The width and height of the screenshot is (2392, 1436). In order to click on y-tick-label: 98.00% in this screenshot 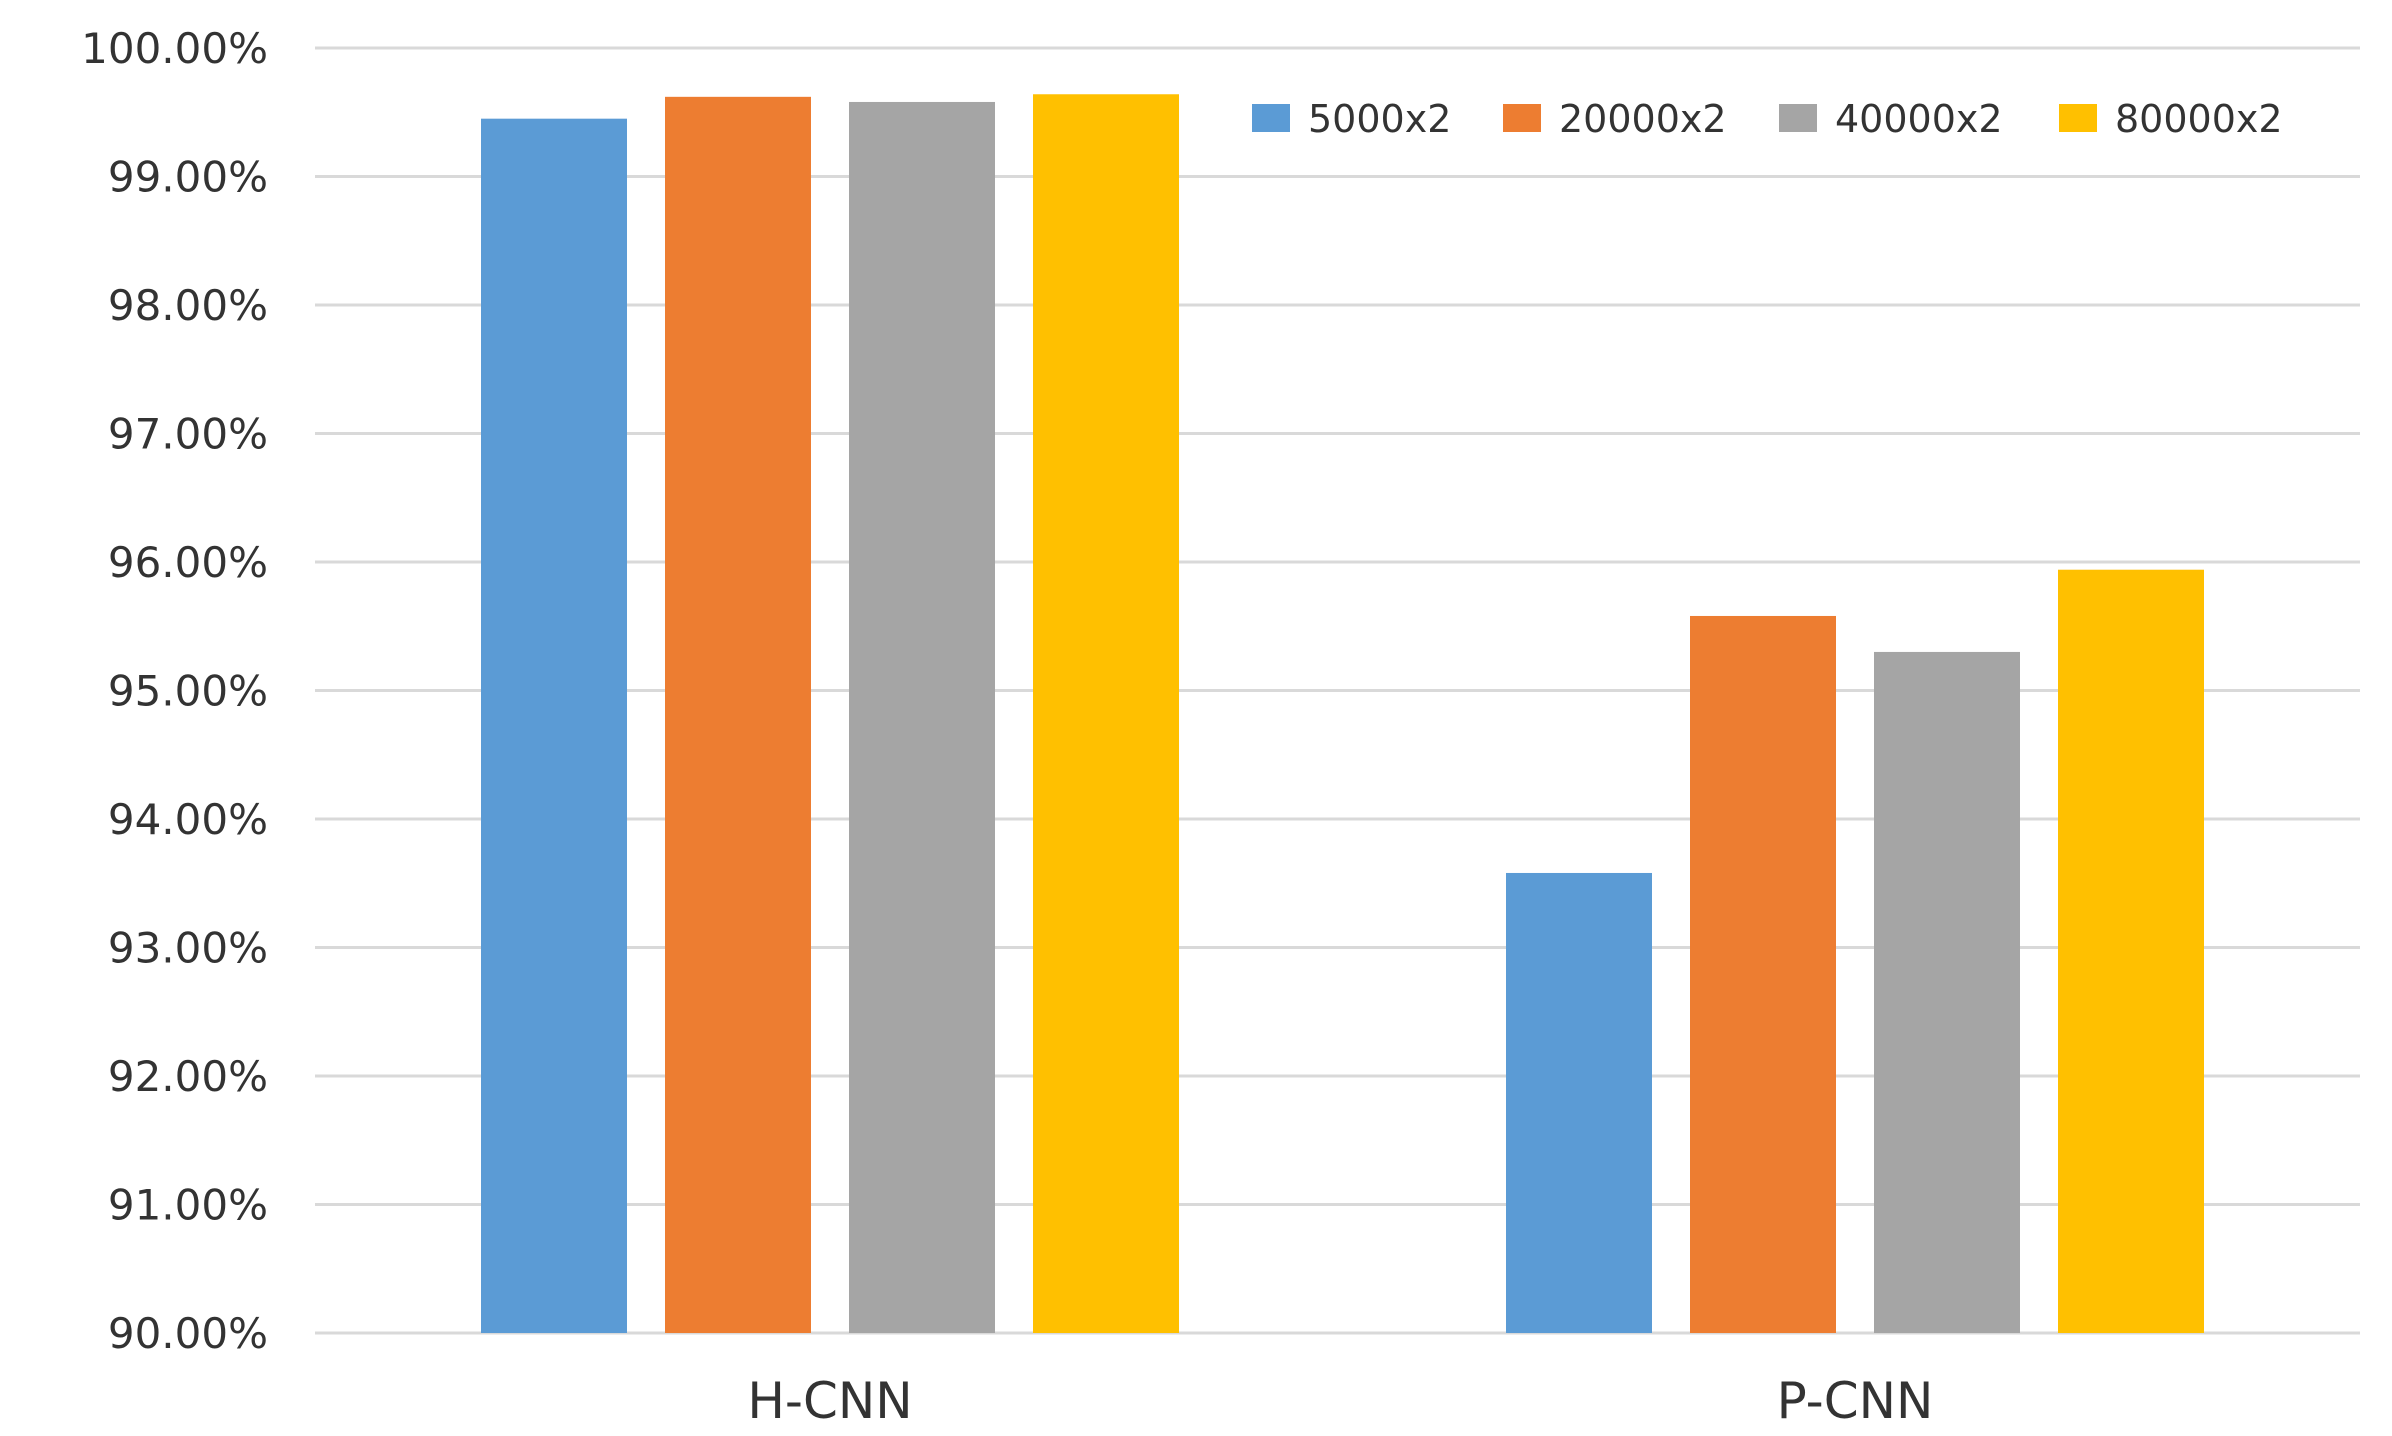, I will do `click(188, 305)`.